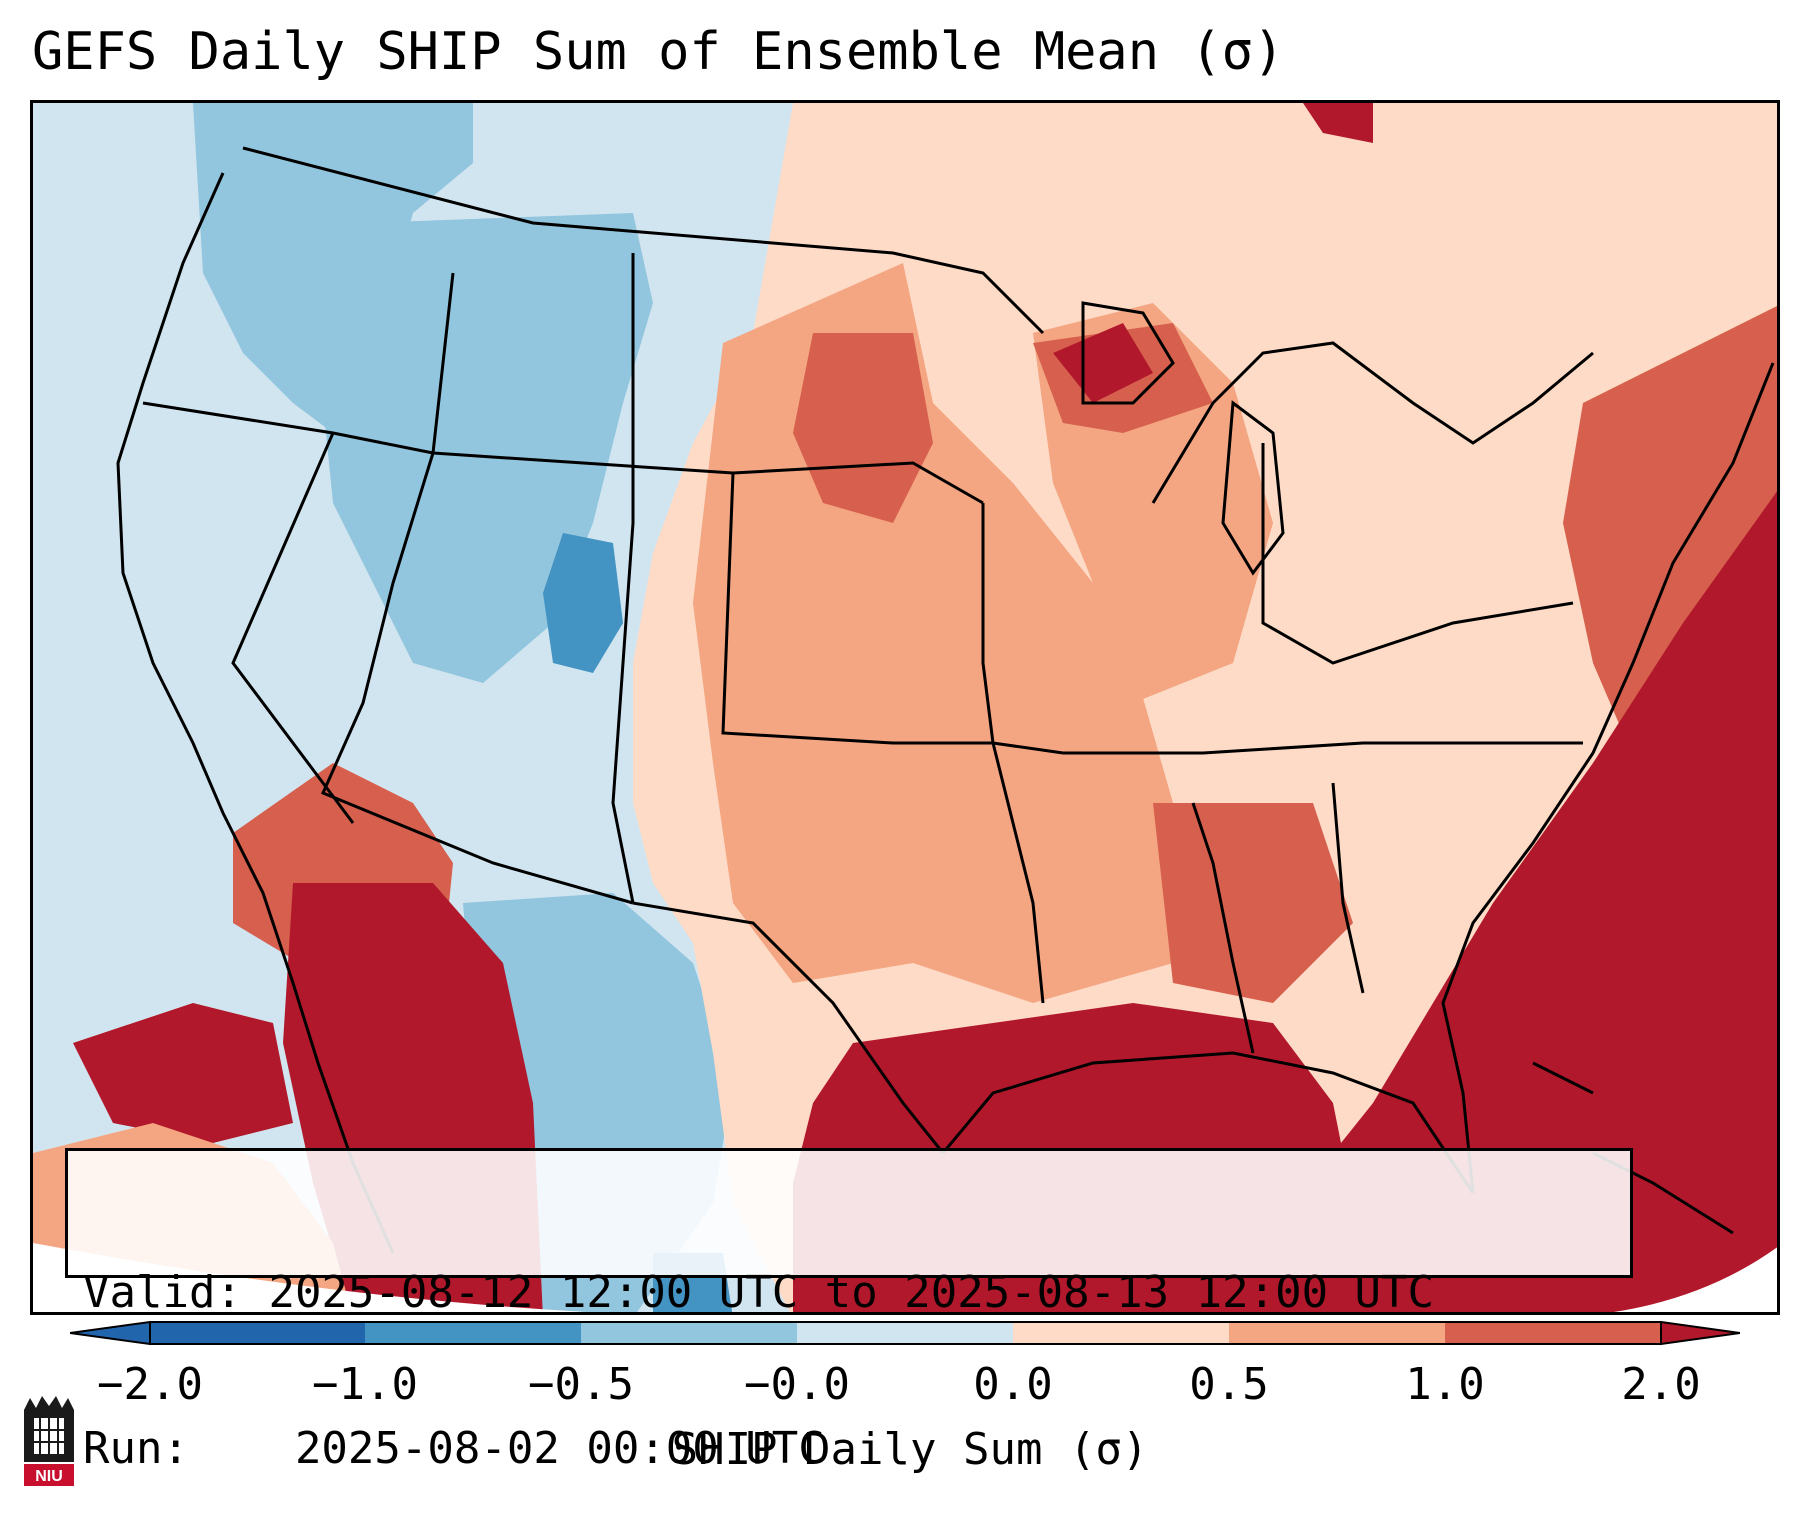  Describe the element at coordinates (183, 1073) in the screenshot. I see `intense-warm-pacific` at that location.